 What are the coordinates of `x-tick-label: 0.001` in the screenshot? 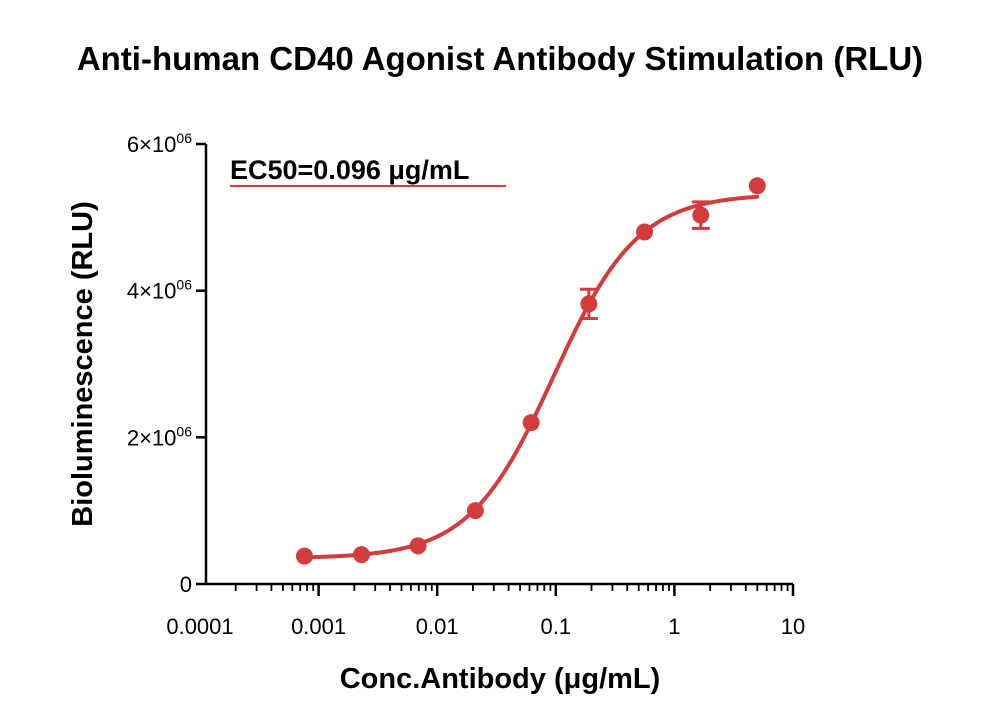 It's located at (318, 626).